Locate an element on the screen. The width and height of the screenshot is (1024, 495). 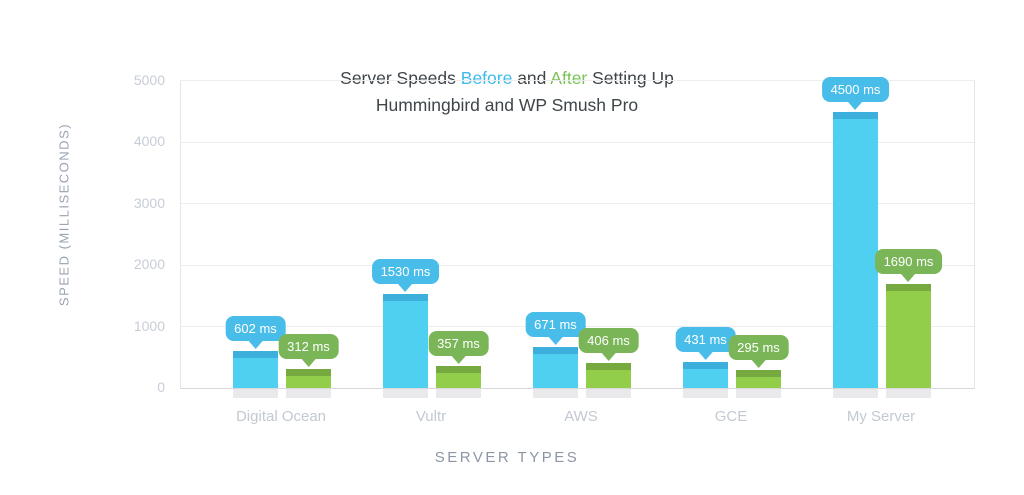
chart-title-line2: Hummingbird and WP Smush Pro is located at coordinates (507, 105).